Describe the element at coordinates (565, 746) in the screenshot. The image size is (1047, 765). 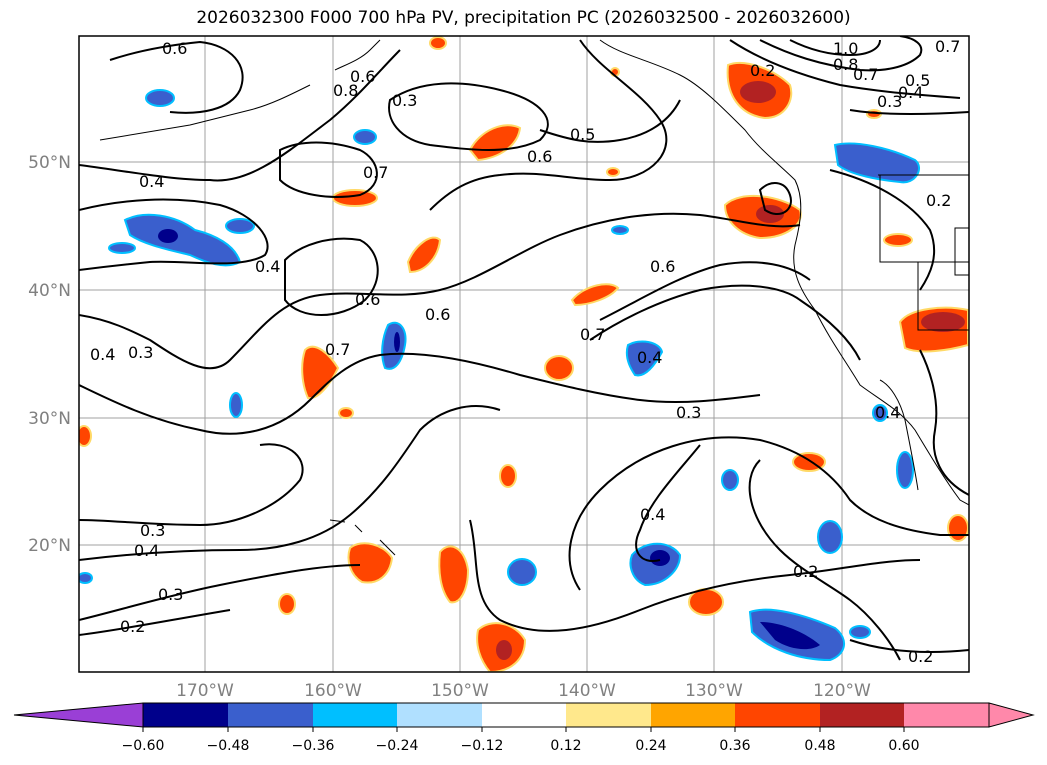
I see `colorbar-tick-label: 0.12` at that location.